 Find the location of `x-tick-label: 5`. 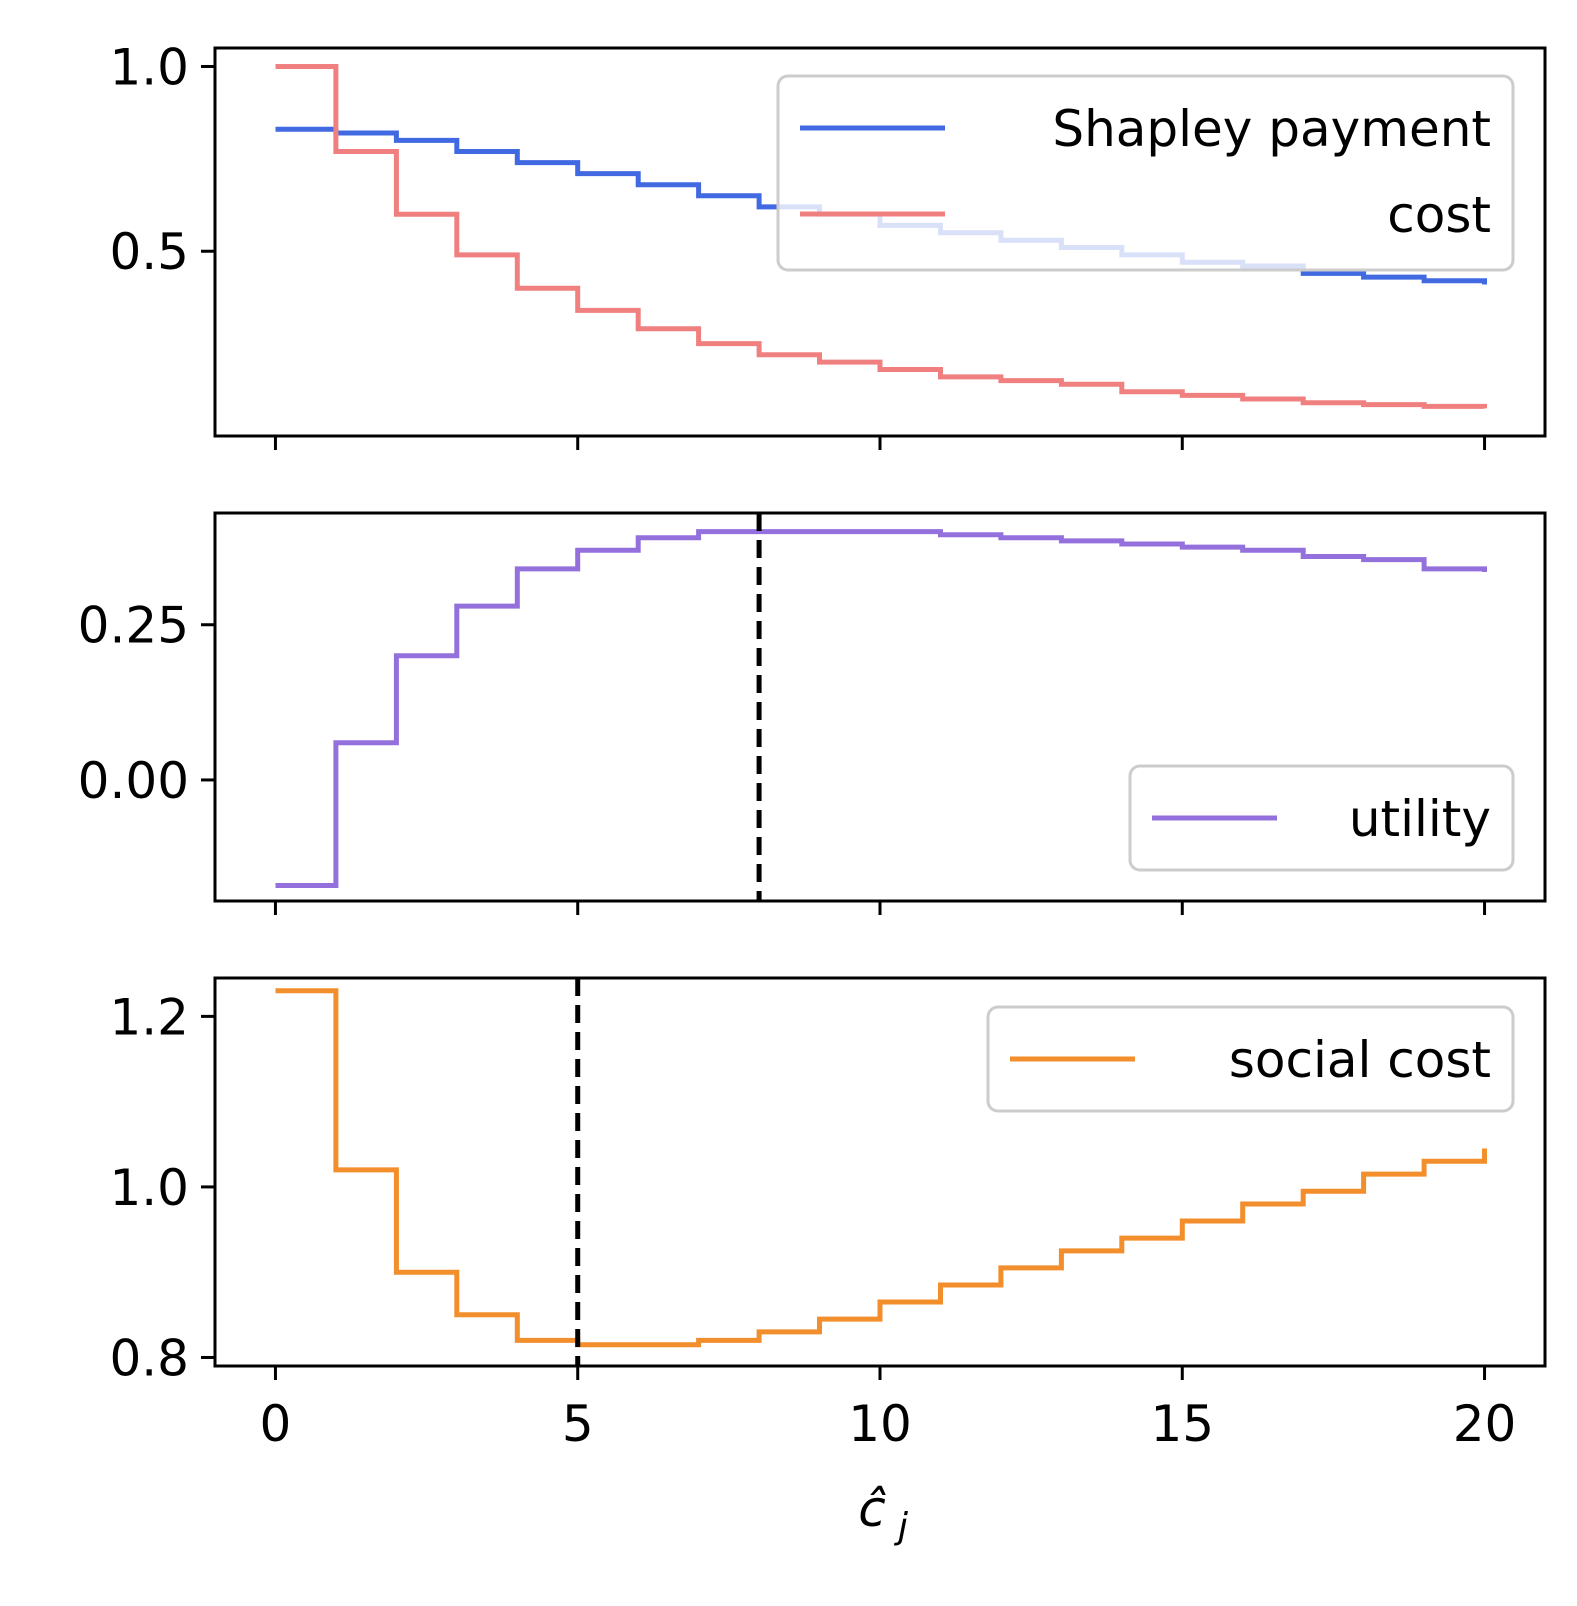

x-tick-label: 5 is located at coordinates (578, 1424).